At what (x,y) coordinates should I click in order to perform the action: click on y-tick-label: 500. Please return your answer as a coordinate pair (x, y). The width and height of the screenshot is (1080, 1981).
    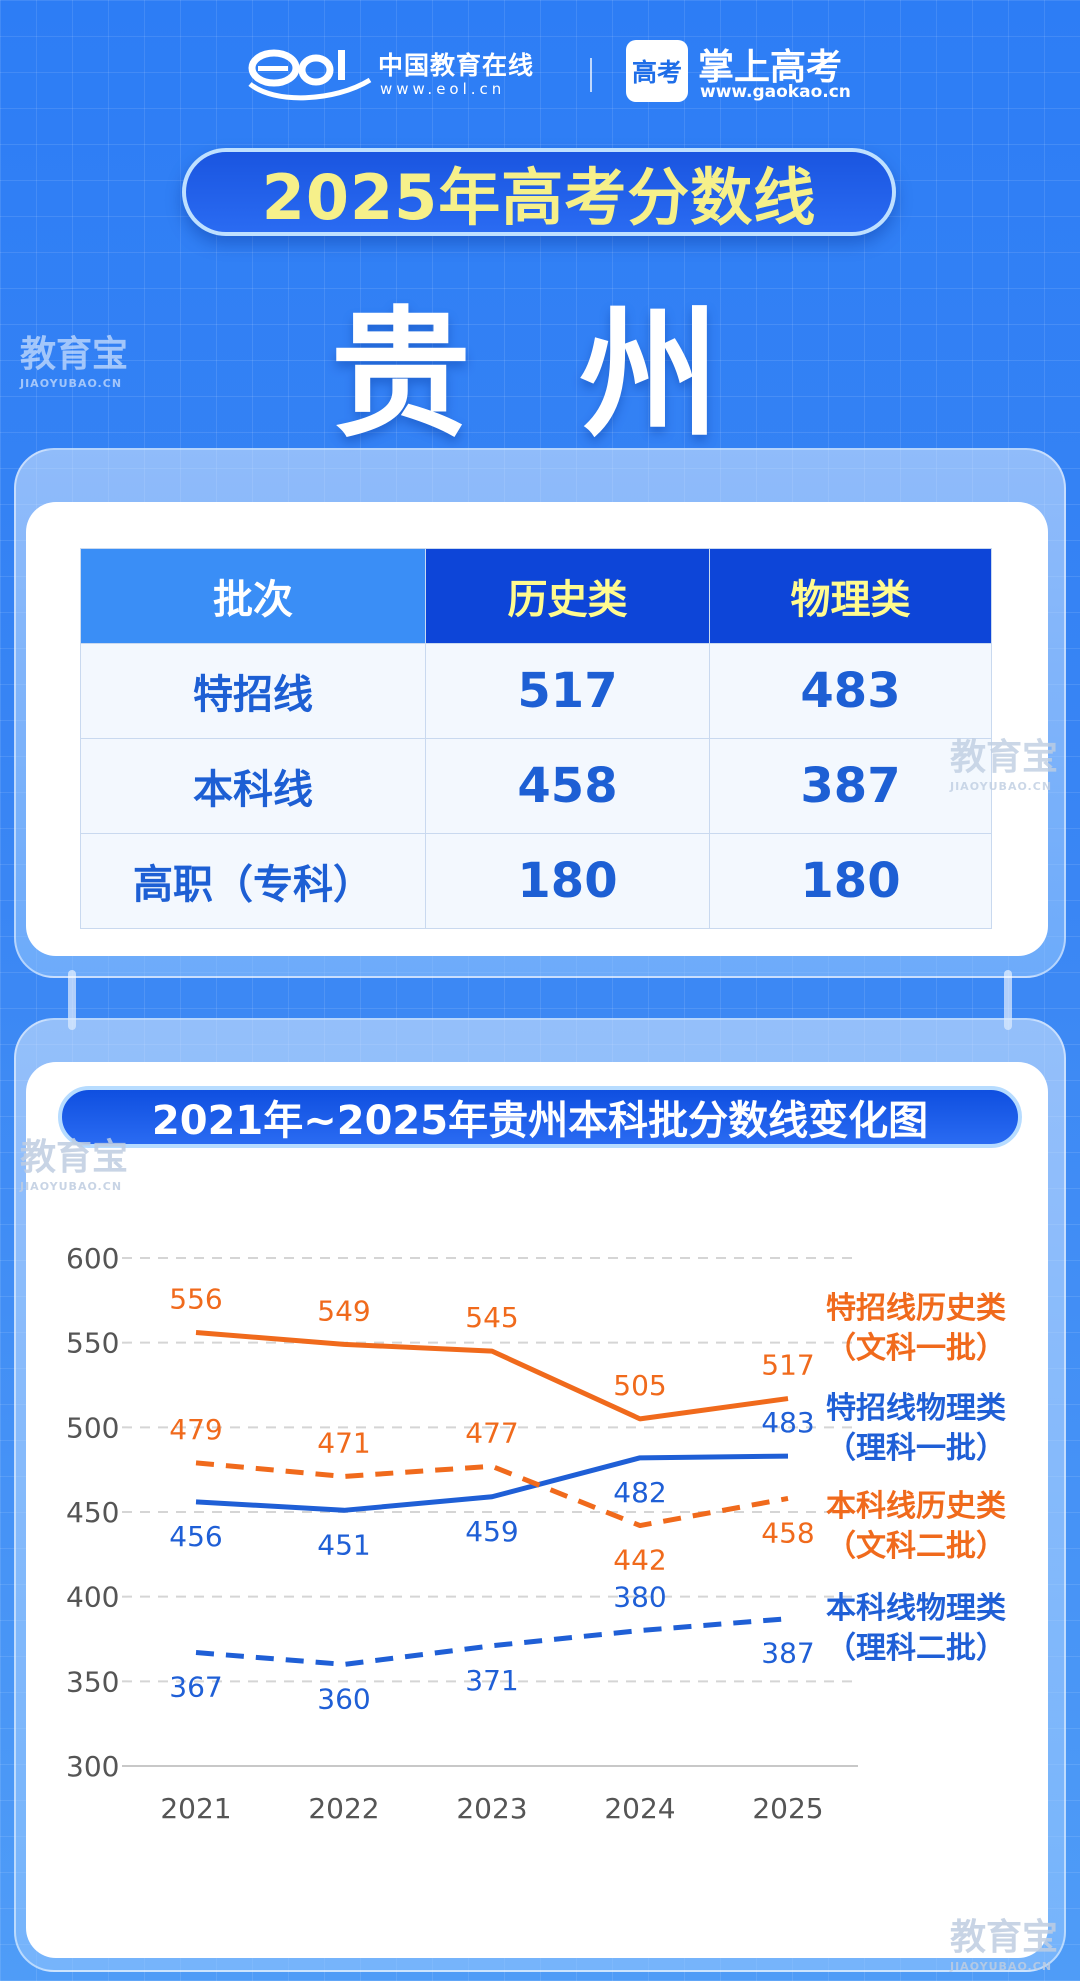
    Looking at the image, I should click on (92, 1427).